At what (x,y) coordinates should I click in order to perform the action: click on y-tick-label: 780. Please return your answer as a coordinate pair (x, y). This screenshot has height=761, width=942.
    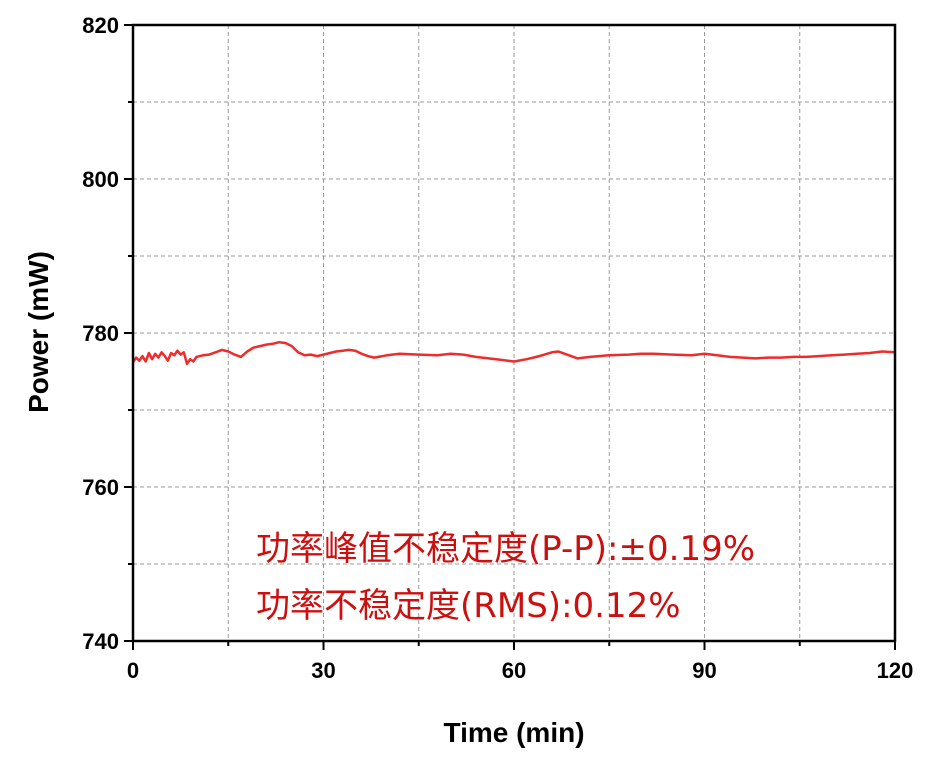
    Looking at the image, I should click on (100, 333).